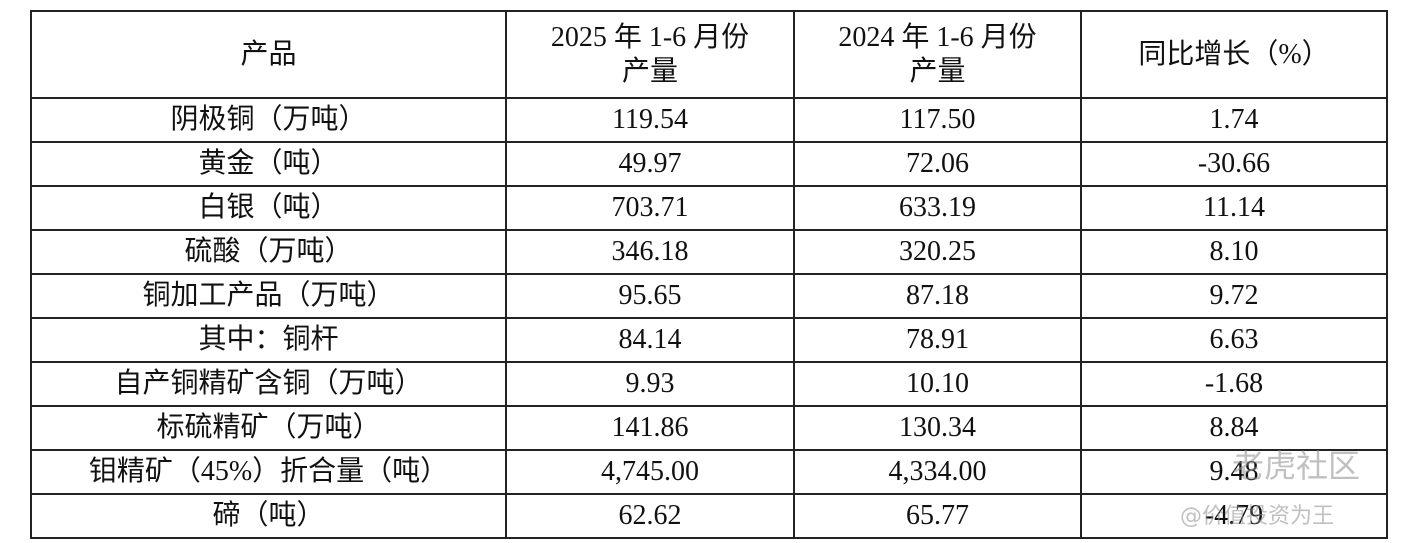 This screenshot has width=1413, height=543. I want to click on data-row: 钼精矿（45%）折合量（吨） 4,745.00 4,334.00 9.48, so click(709, 472).